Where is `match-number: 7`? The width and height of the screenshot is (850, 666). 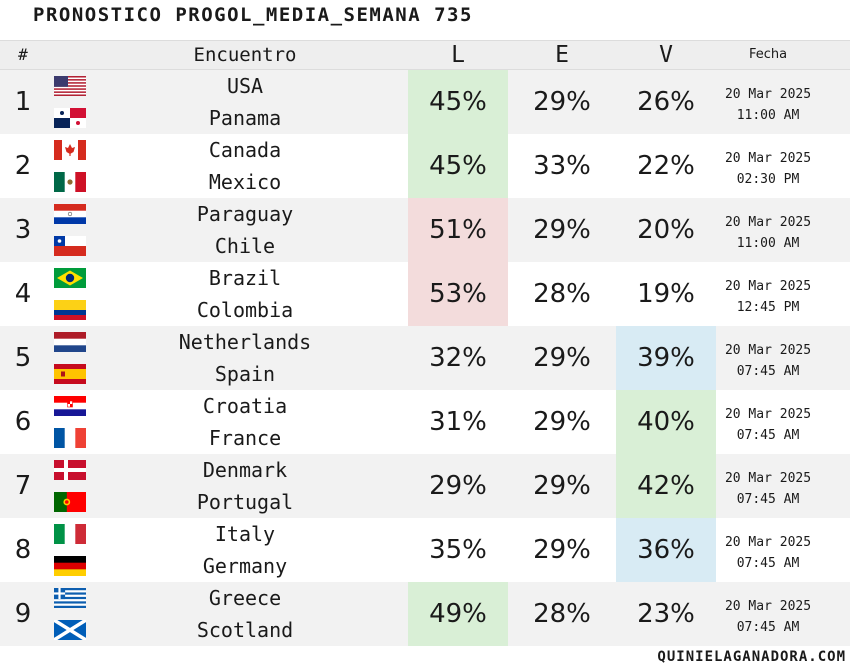
match-number: 7 is located at coordinates (23, 486).